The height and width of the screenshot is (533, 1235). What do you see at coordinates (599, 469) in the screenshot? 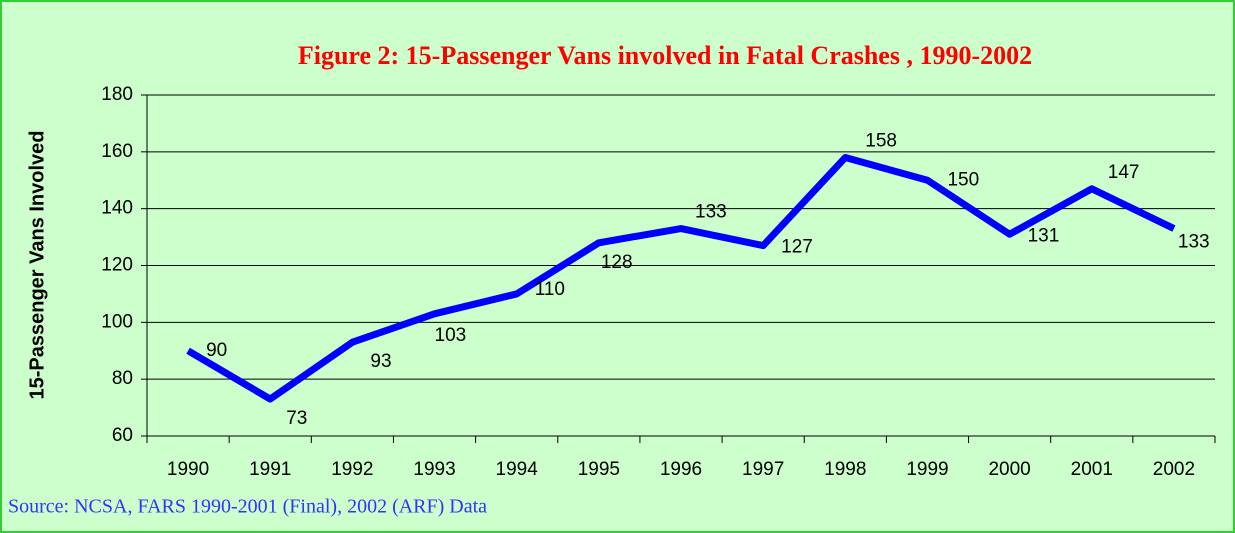
I see `x-tick-label: 1995` at bounding box center [599, 469].